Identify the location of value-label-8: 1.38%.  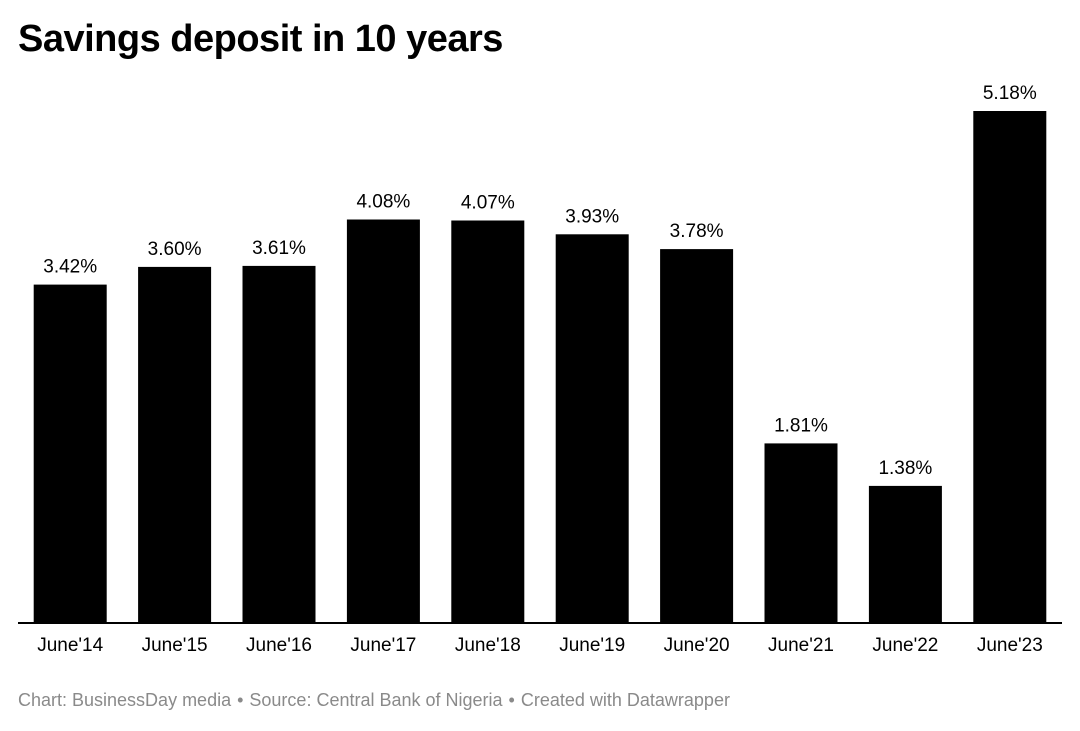
(905, 468).